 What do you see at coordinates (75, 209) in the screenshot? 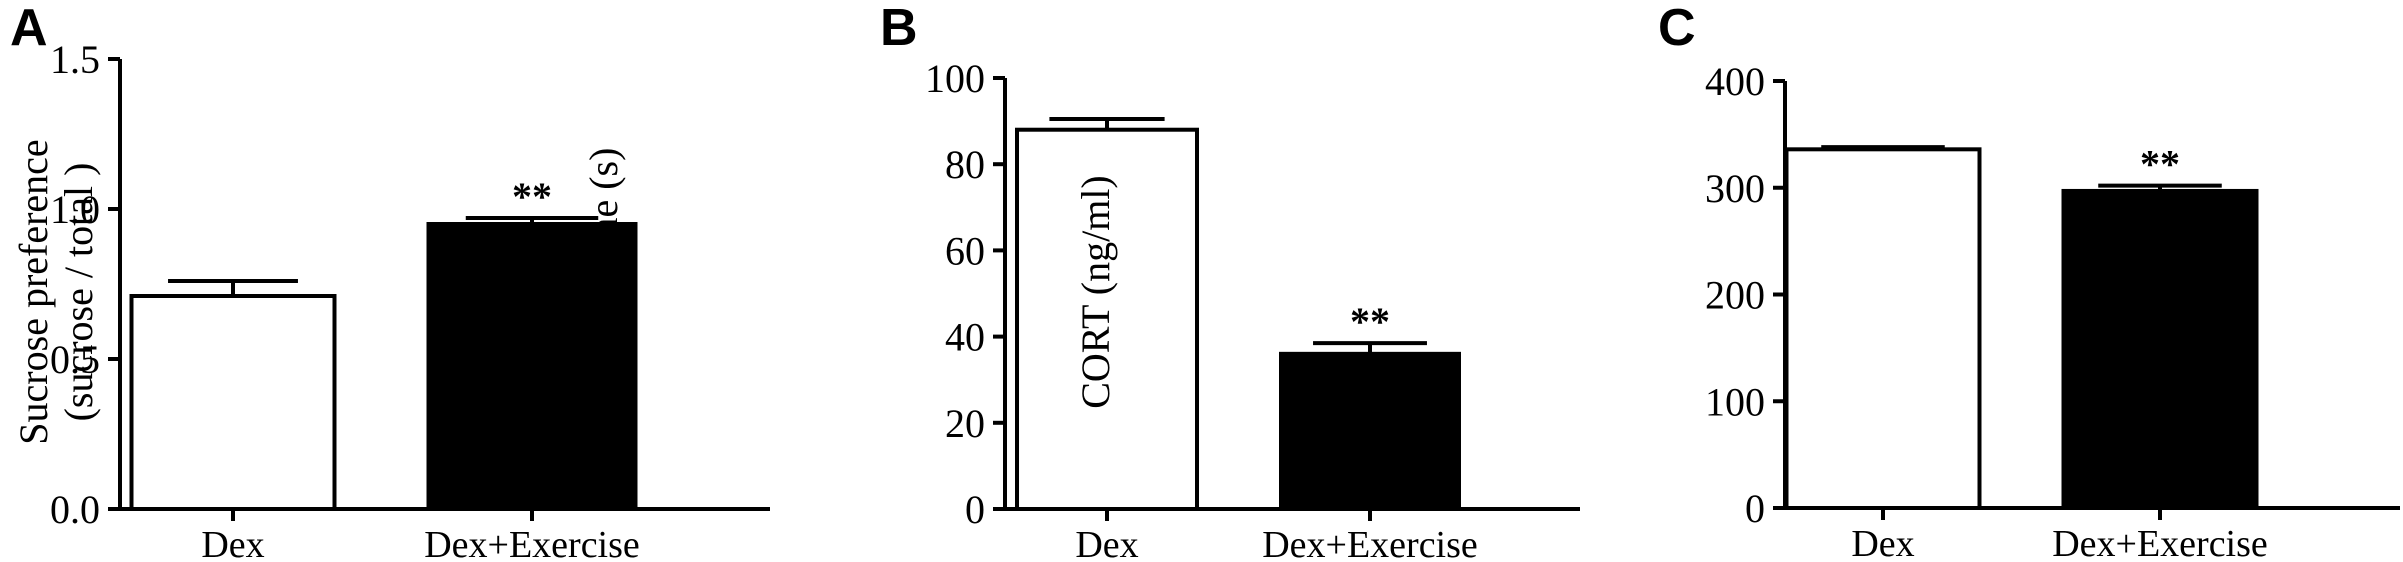
I see `y-tick-label: 1.0` at bounding box center [75, 209].